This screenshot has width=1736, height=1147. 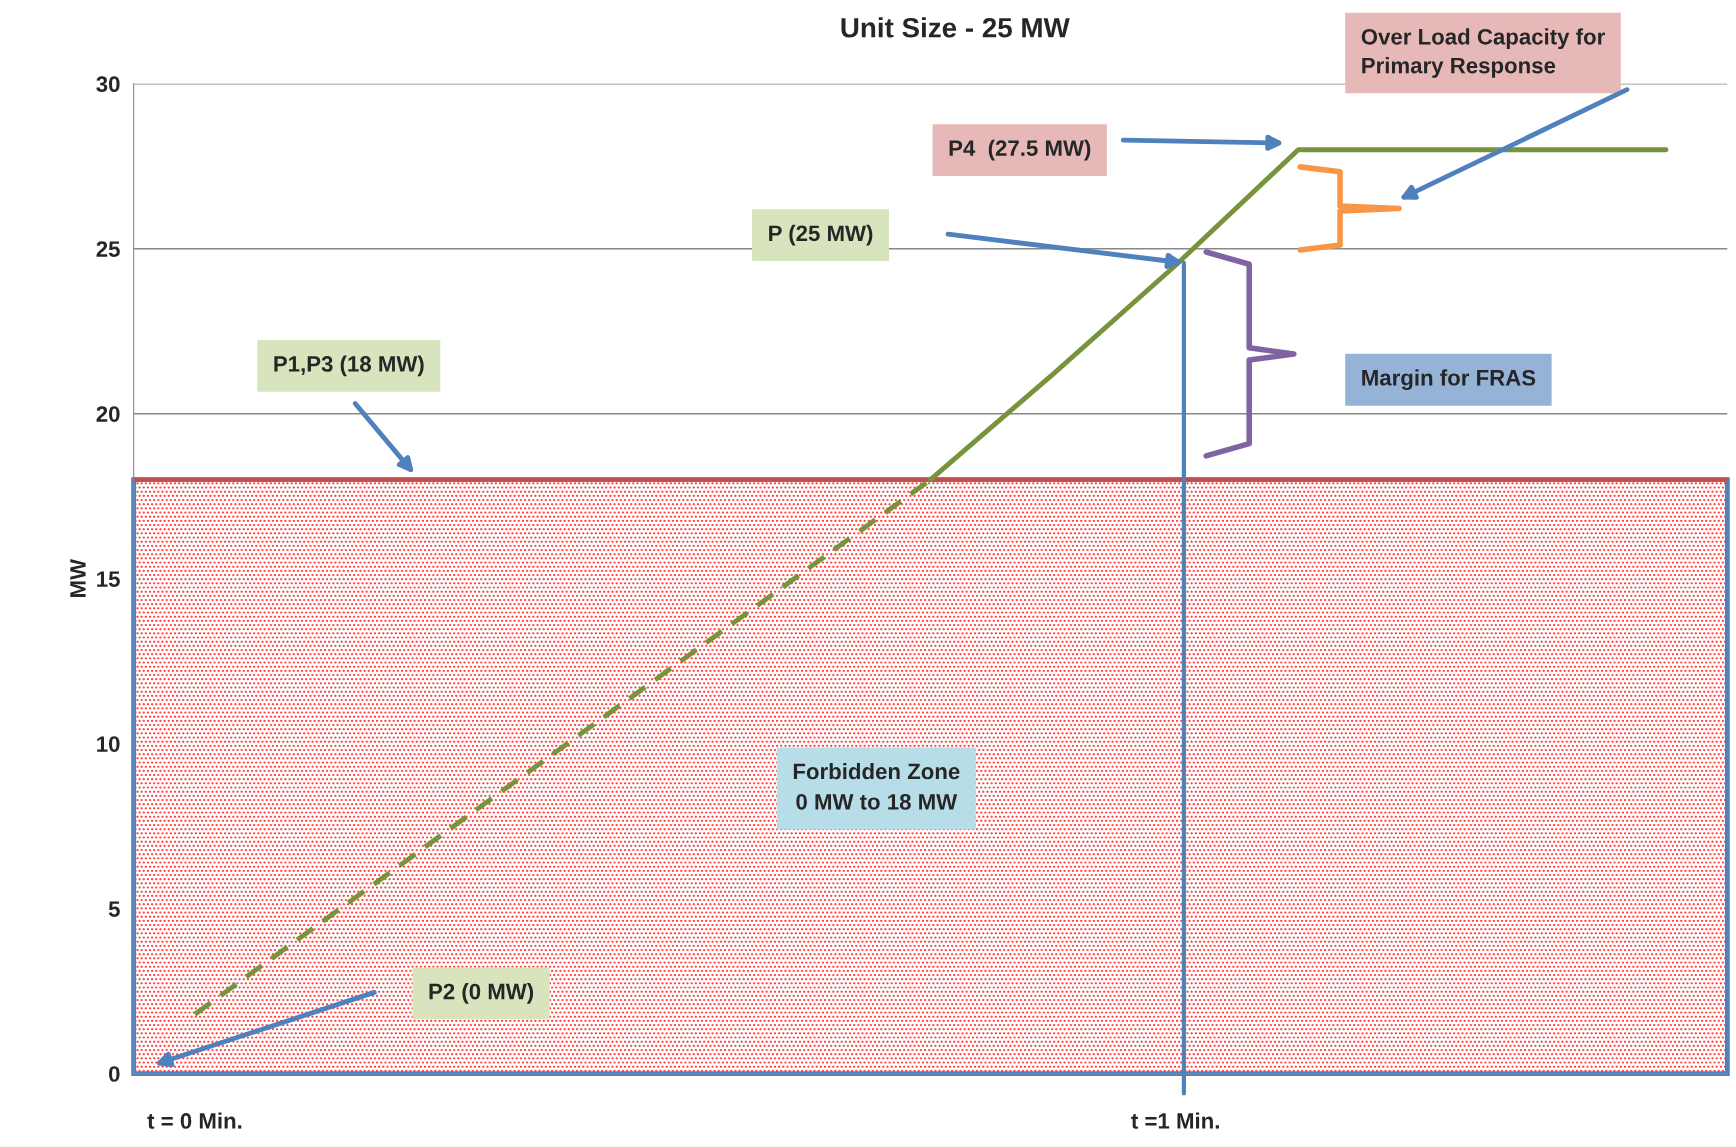 I want to click on annotation: Margin for FRAS, so click(x=1449, y=380).